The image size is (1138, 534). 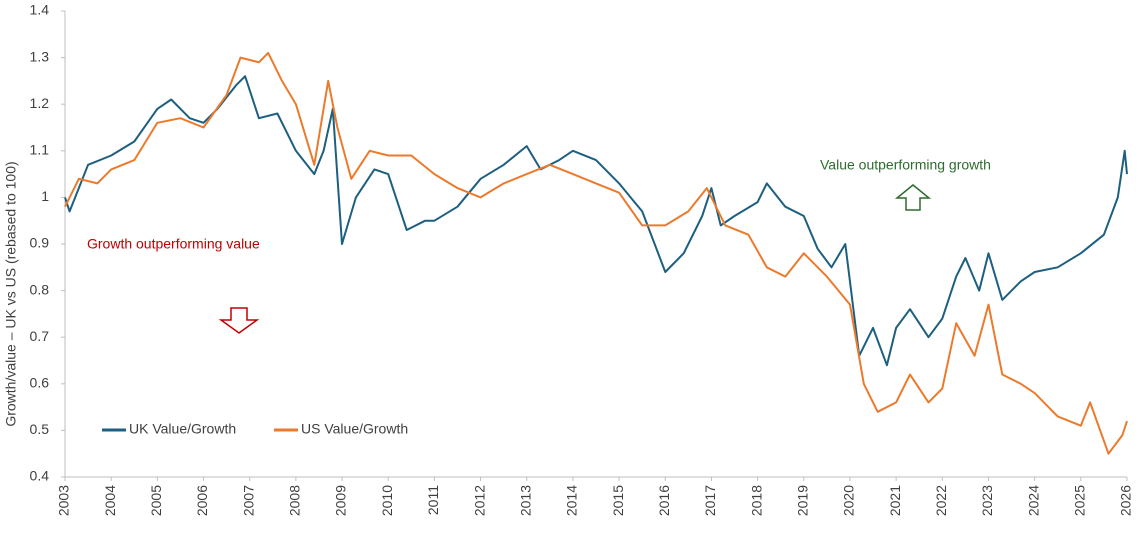 I want to click on y-tick-label: 1.4, so click(x=40, y=10).